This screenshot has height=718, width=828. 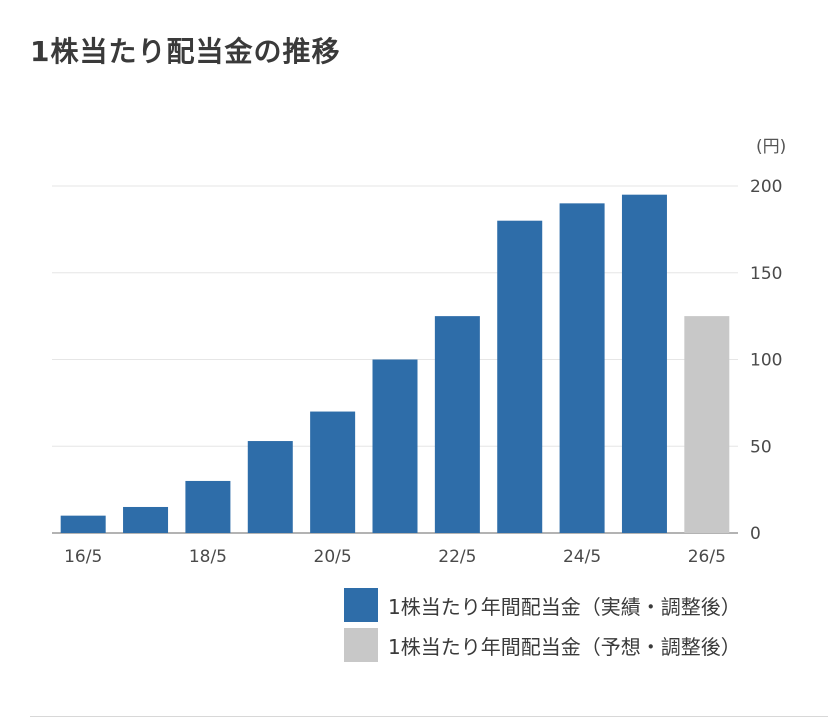 What do you see at coordinates (707, 424) in the screenshot?
I see `bar-forecast` at bounding box center [707, 424].